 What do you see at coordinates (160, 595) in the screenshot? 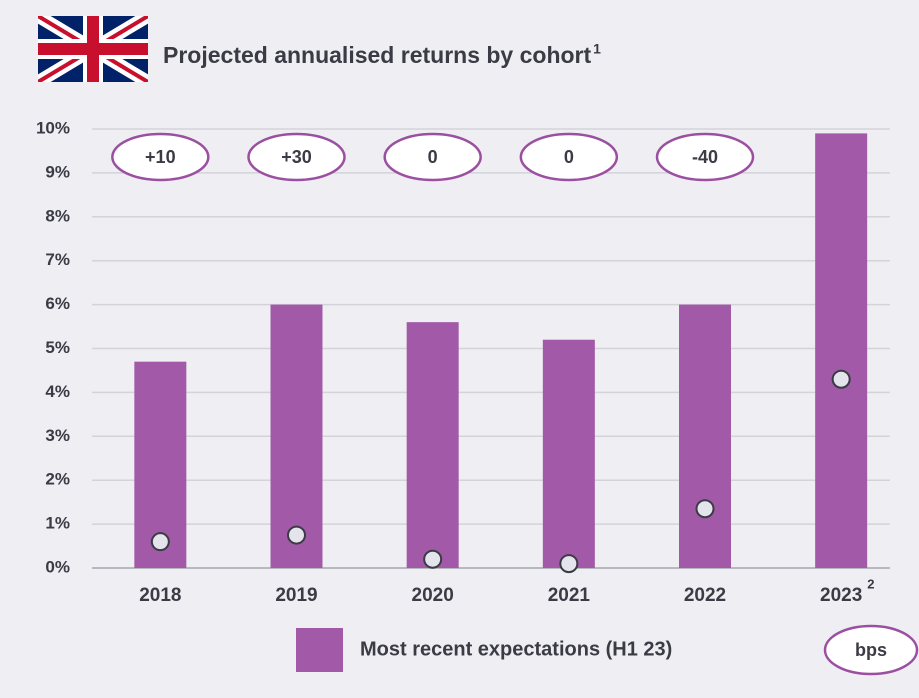
I see `x-tick-label: 2018` at bounding box center [160, 595].